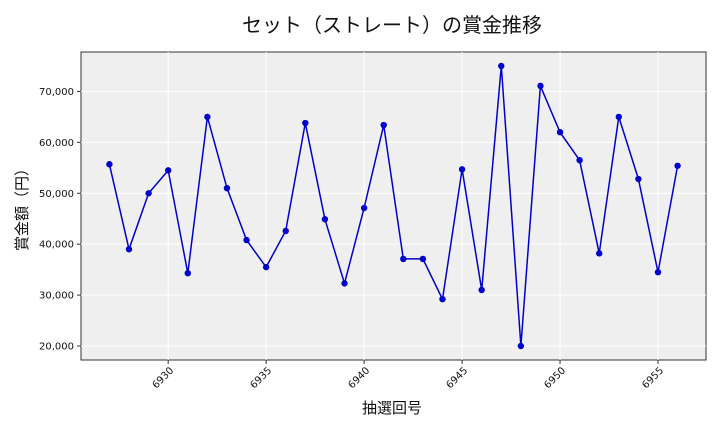  What do you see at coordinates (22, 206) in the screenshot?
I see `y-axis-label: 賞金額（円）` at bounding box center [22, 206].